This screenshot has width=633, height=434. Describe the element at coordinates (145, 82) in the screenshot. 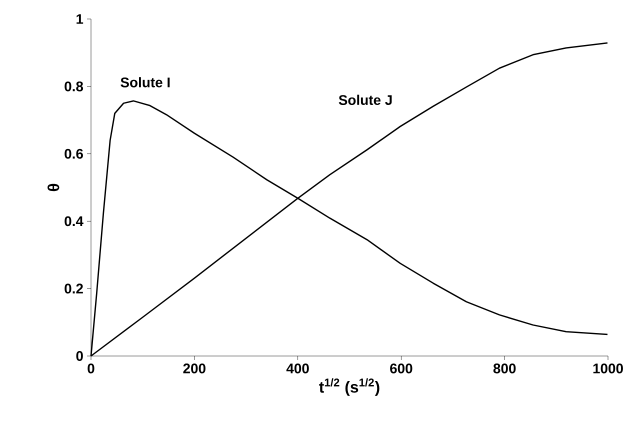

I see `series-label: Solute I` at that location.